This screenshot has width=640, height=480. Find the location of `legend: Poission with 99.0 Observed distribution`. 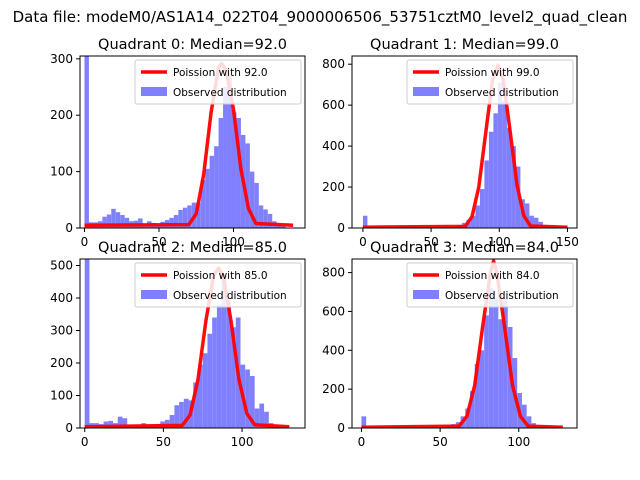

legend: Poission with 99.0 Observed distribution is located at coordinates (490, 82).